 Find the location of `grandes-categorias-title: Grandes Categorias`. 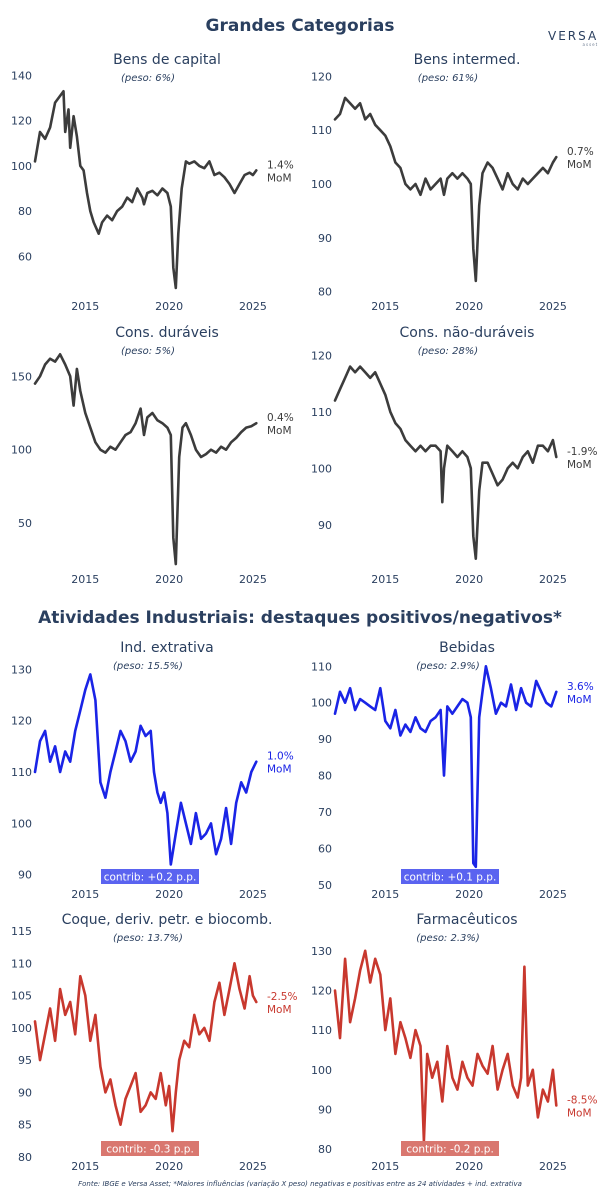

grandes-categorias-title: Grandes Categorias is located at coordinates (300, 26).